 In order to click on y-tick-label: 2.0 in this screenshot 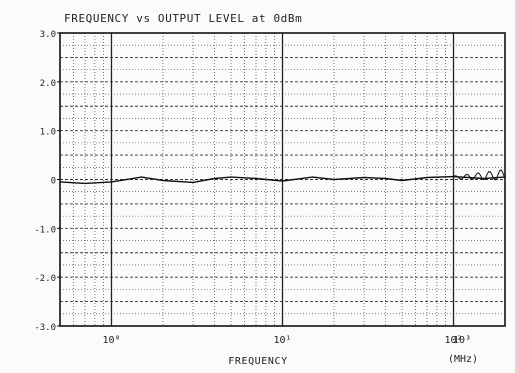, I will do `click(48, 84)`.